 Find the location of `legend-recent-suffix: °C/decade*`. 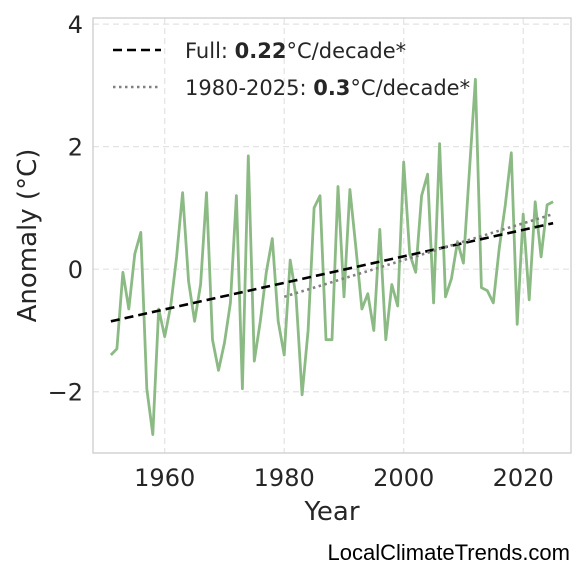

legend-recent-suffix: °C/decade* is located at coordinates (410, 88).